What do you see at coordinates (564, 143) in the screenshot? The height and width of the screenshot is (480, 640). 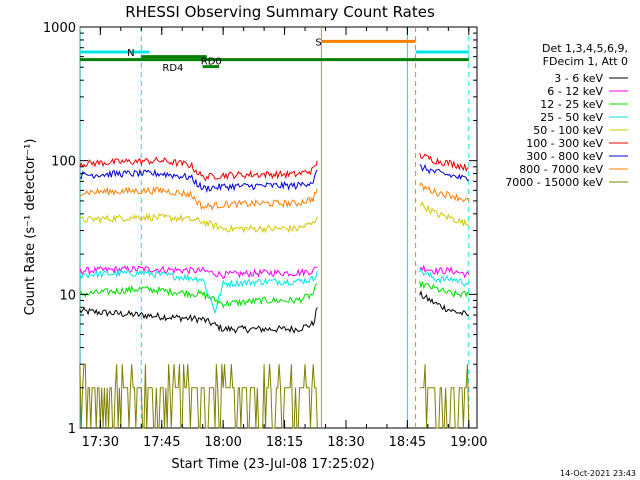 I see `legend-label: 100 - 300 keV` at bounding box center [564, 143].